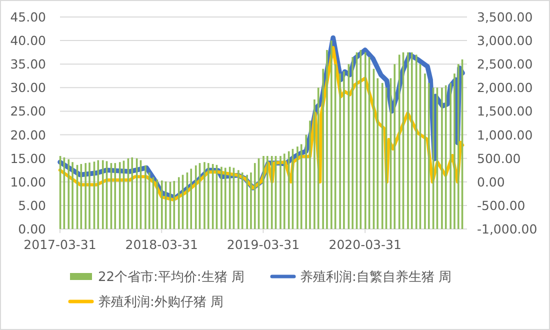  Describe the element at coordinates (263, 244) in the screenshot. I see `x-tick-label: 2019-03-31` at that location.